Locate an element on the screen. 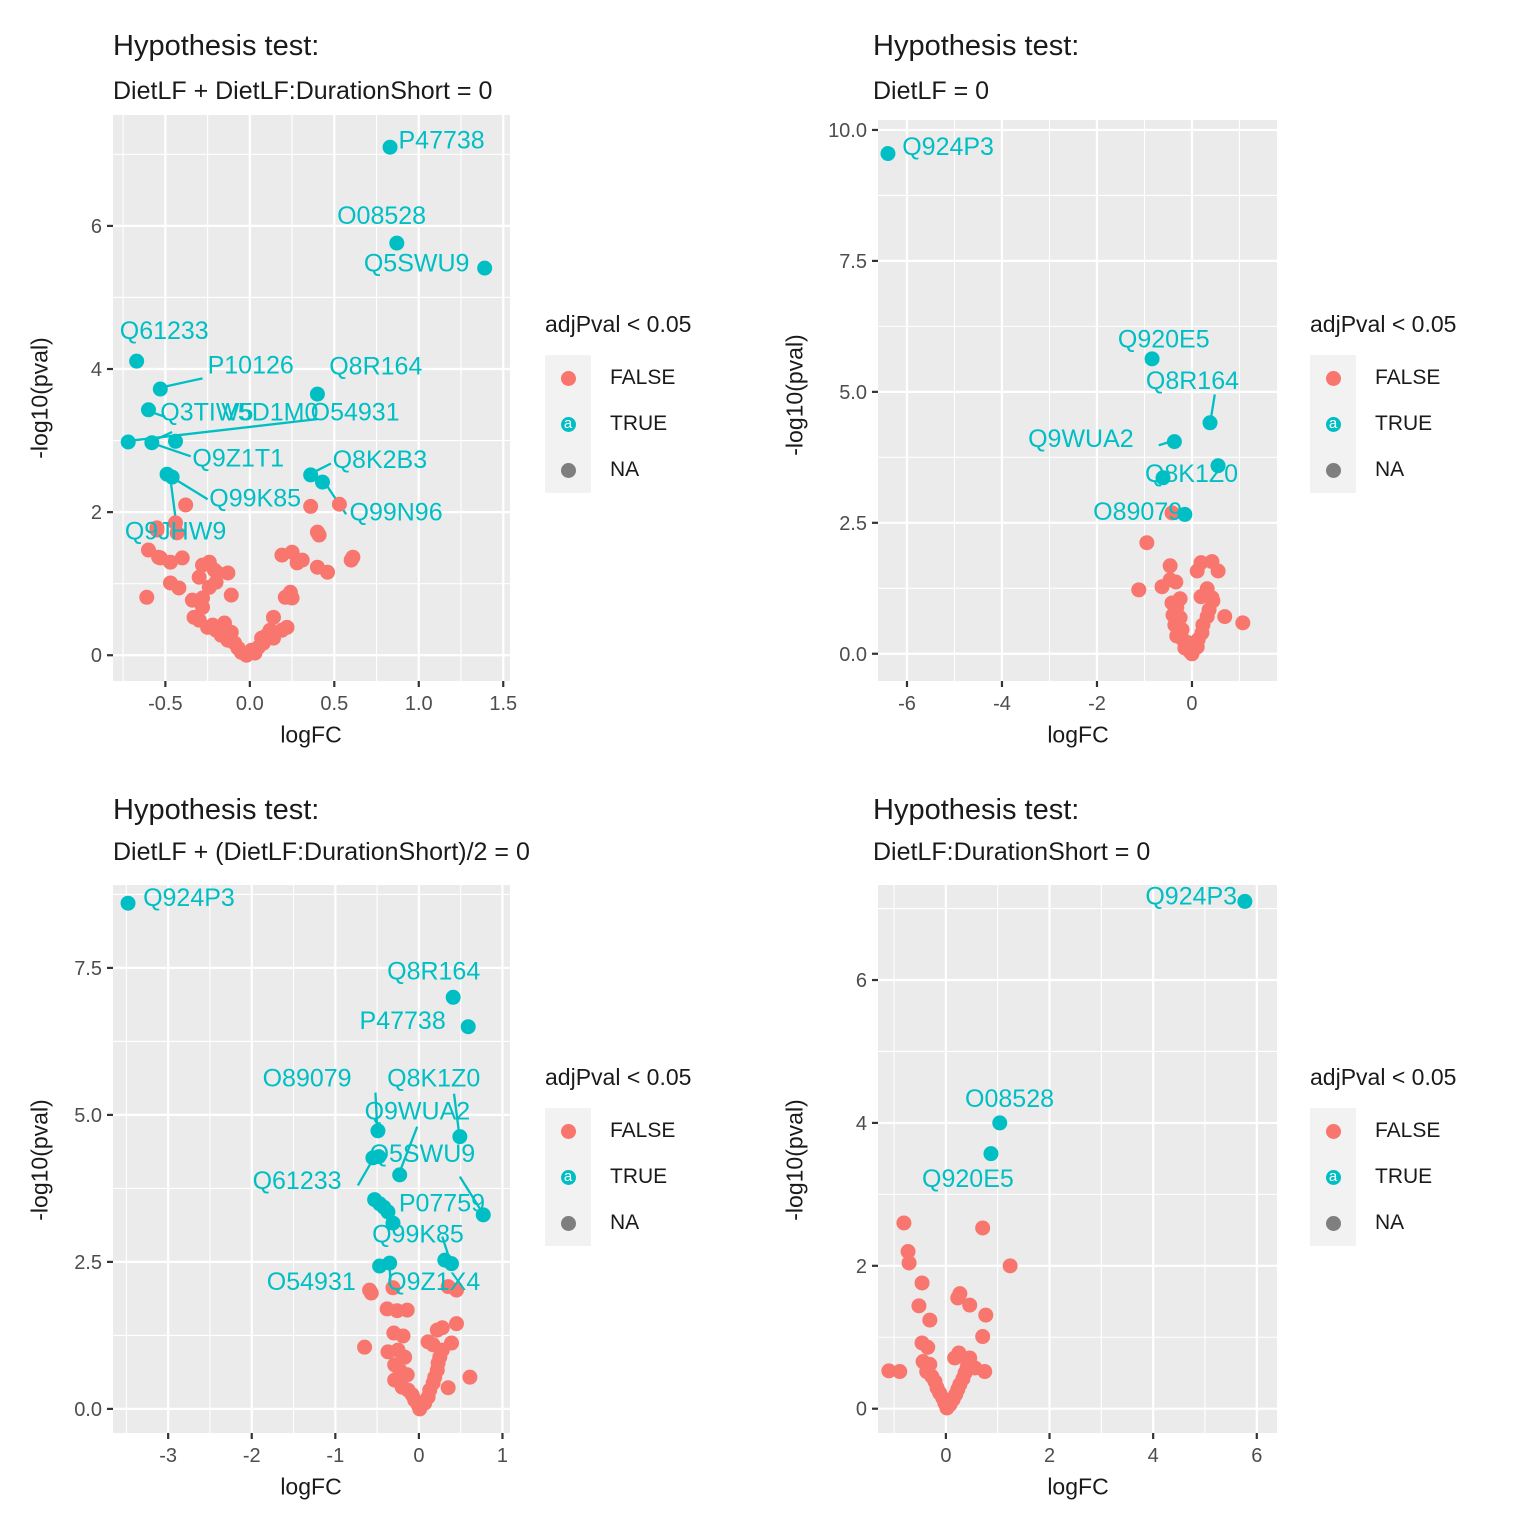 The height and width of the screenshot is (1536, 1536). plot-panel is located at coordinates (1077, 1159).